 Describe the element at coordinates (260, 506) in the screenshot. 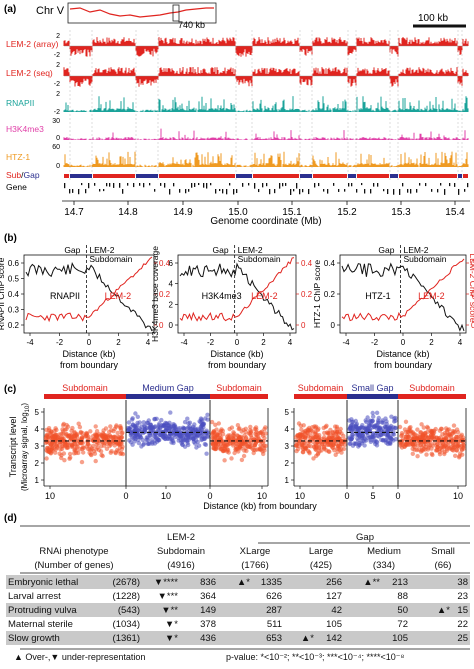

I see `c-xlabel: Distance (kb) from boundary` at that location.